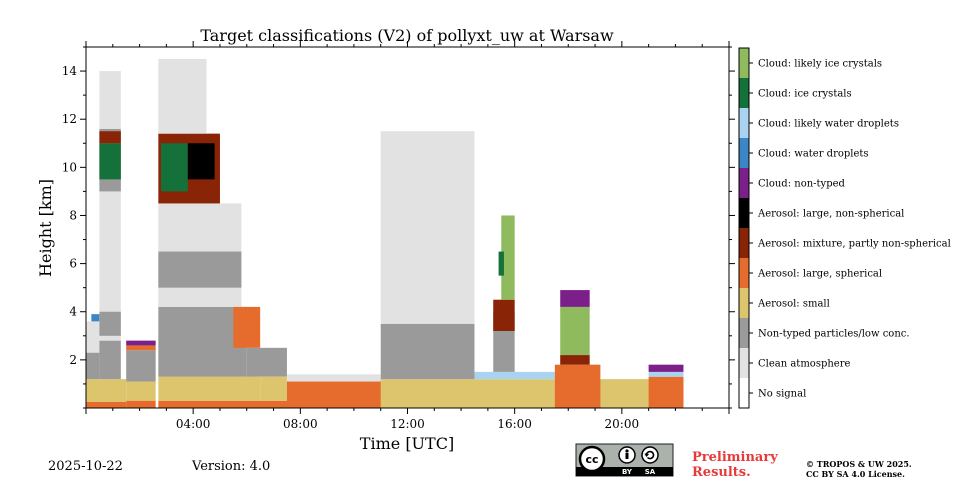 The width and height of the screenshot is (960, 480). Describe the element at coordinates (85, 466) in the screenshot. I see `date-label: 2025-10-22` at that location.